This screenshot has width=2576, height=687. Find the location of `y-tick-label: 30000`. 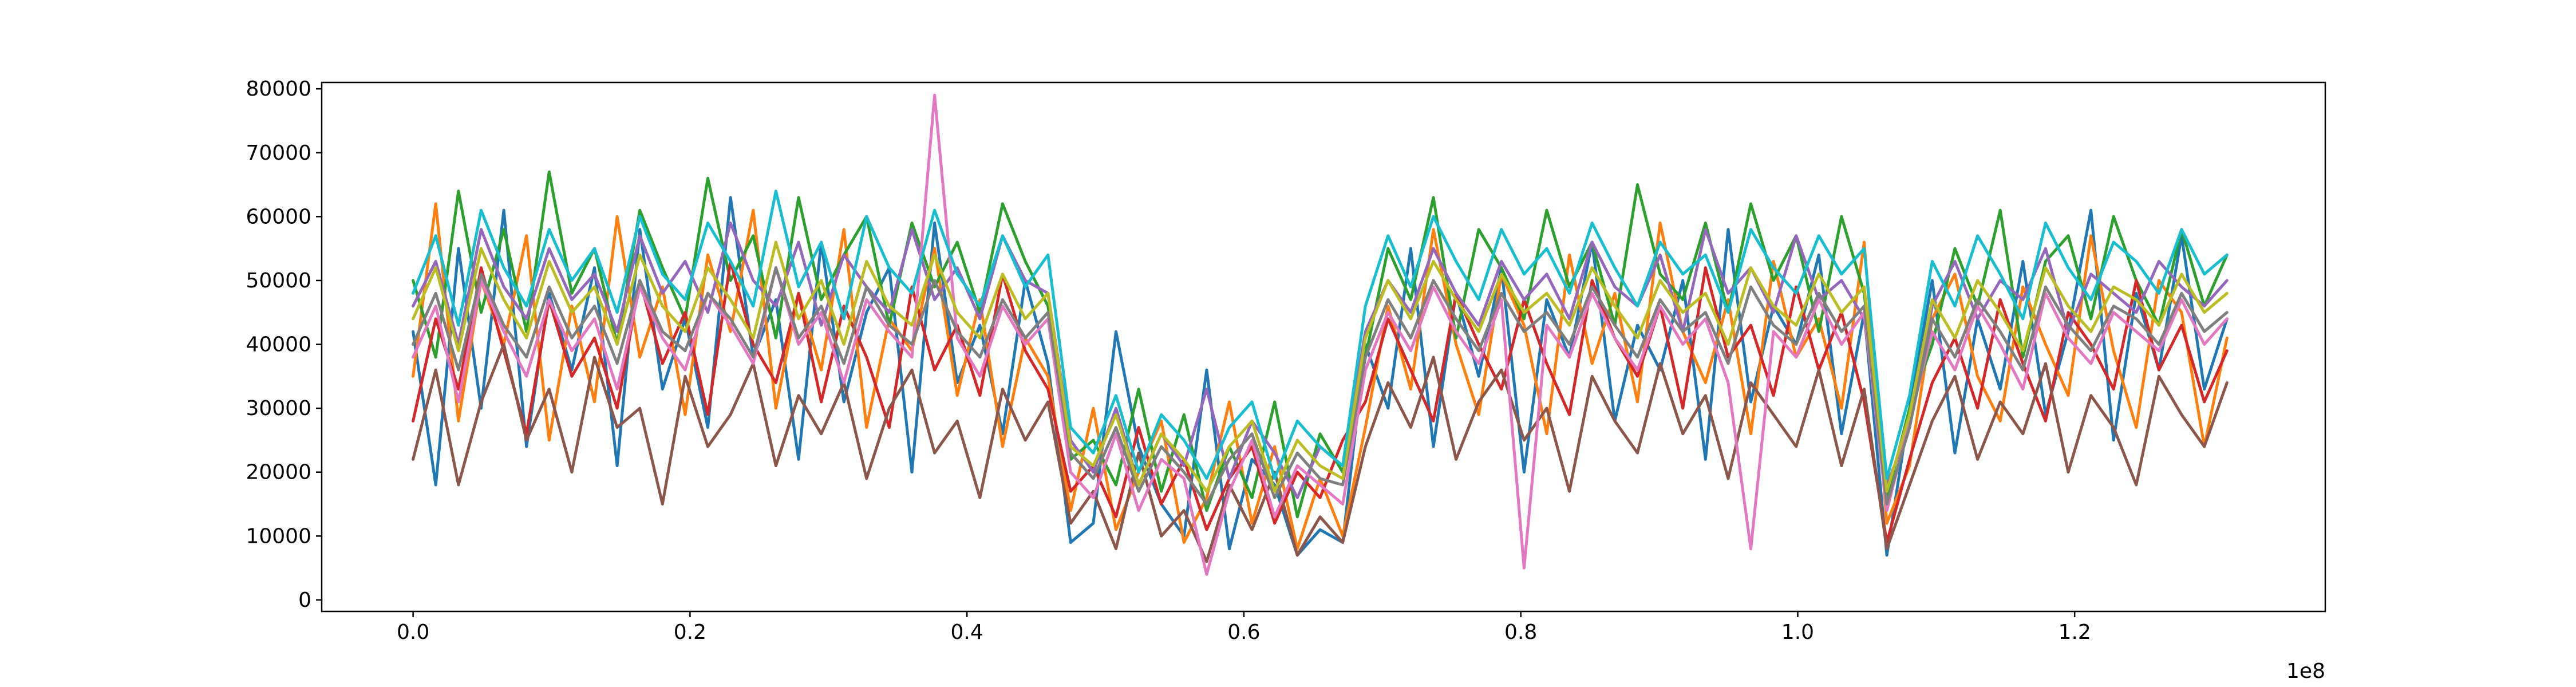

y-tick-label: 30000 is located at coordinates (278, 408).